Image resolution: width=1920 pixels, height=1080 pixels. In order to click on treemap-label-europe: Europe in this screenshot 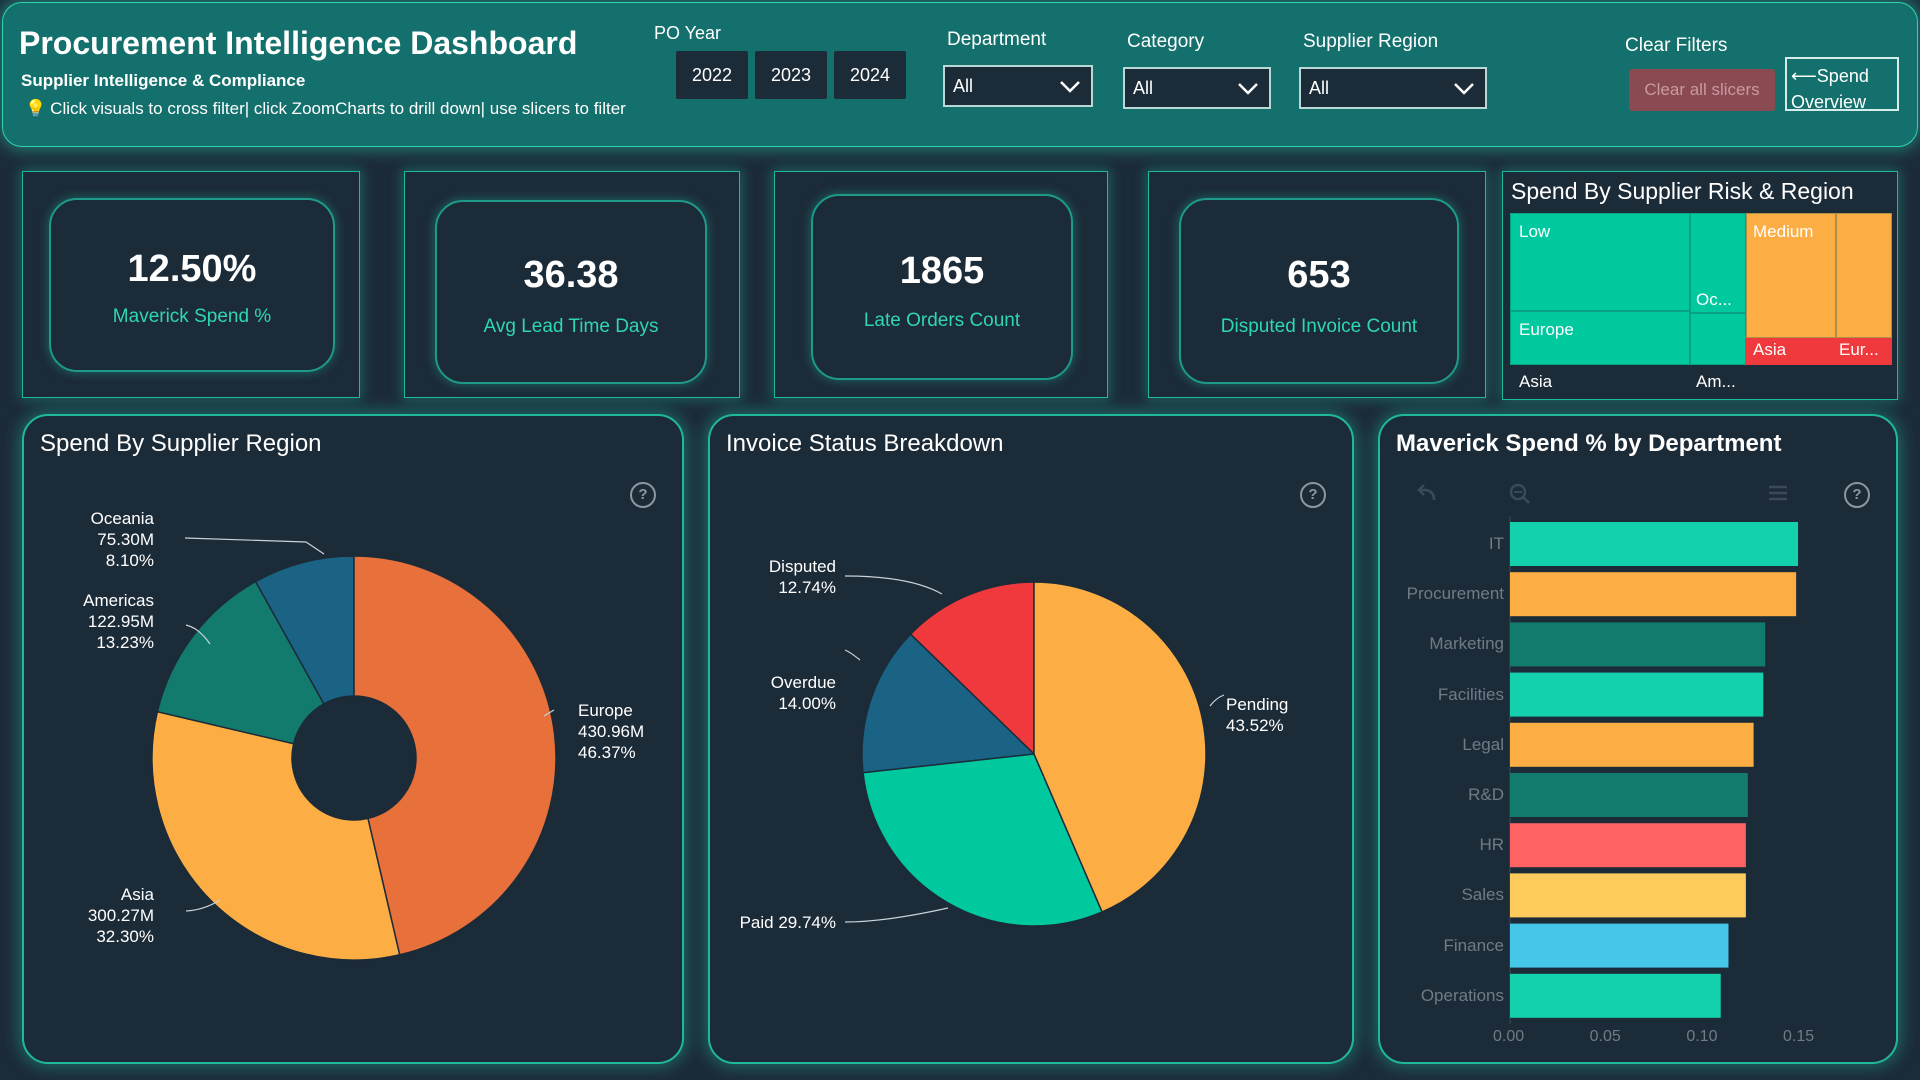, I will do `click(1546, 329)`.